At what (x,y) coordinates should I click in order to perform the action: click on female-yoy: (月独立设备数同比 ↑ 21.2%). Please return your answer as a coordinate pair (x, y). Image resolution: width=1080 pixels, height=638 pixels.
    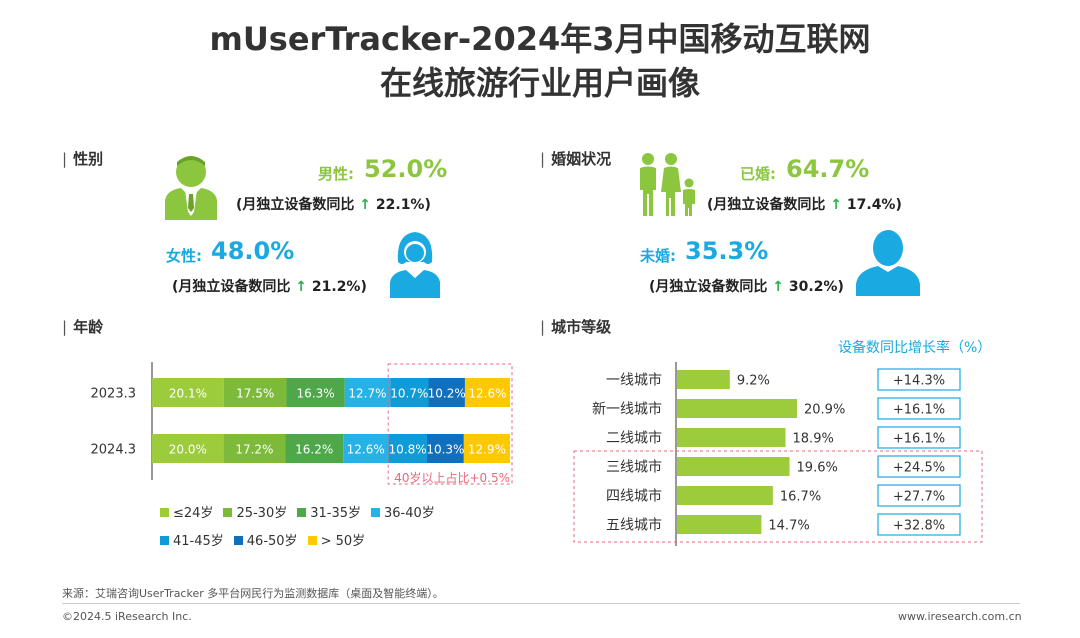
    Looking at the image, I should click on (269, 287).